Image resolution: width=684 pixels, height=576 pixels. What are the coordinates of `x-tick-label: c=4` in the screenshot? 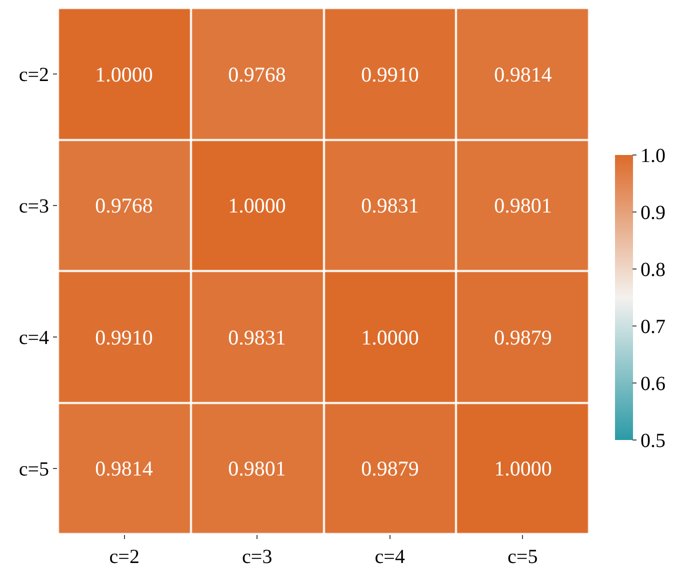 It's located at (389, 557).